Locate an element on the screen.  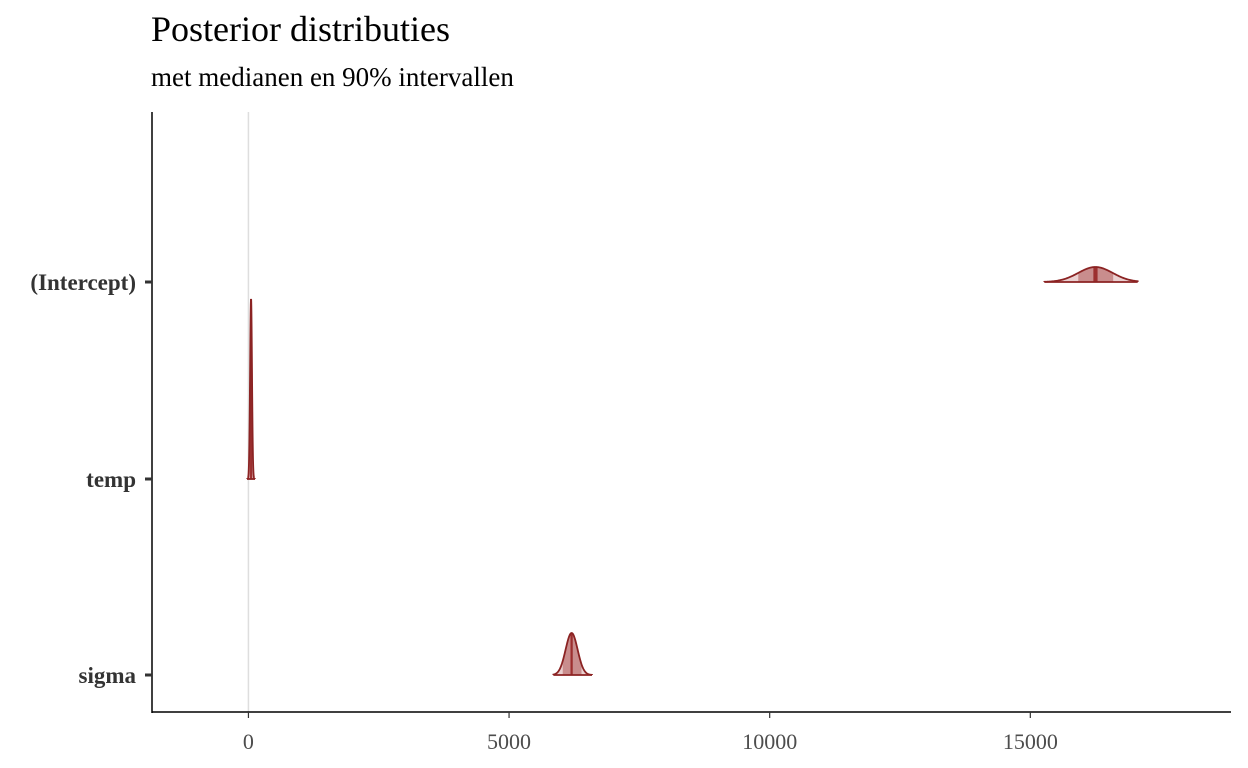
y-tick-label: (Intercept) is located at coordinates (83, 282).